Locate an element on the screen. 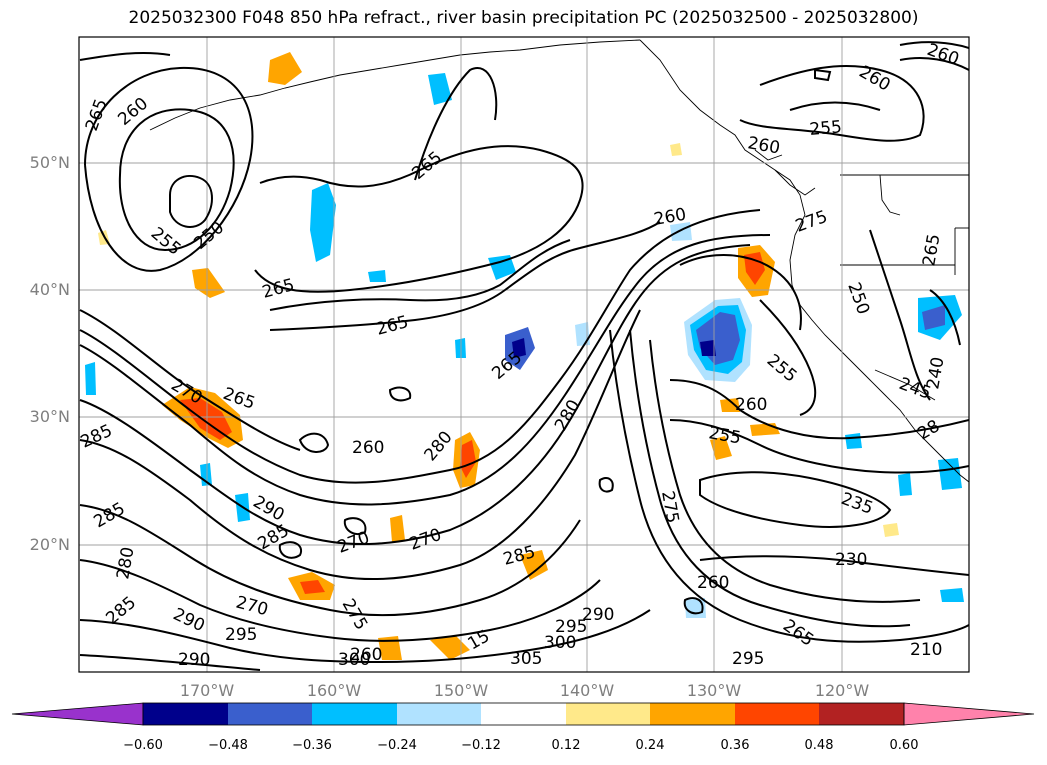 This screenshot has width=1047, height=765. colorbar-tick: −0.36 is located at coordinates (312, 745).